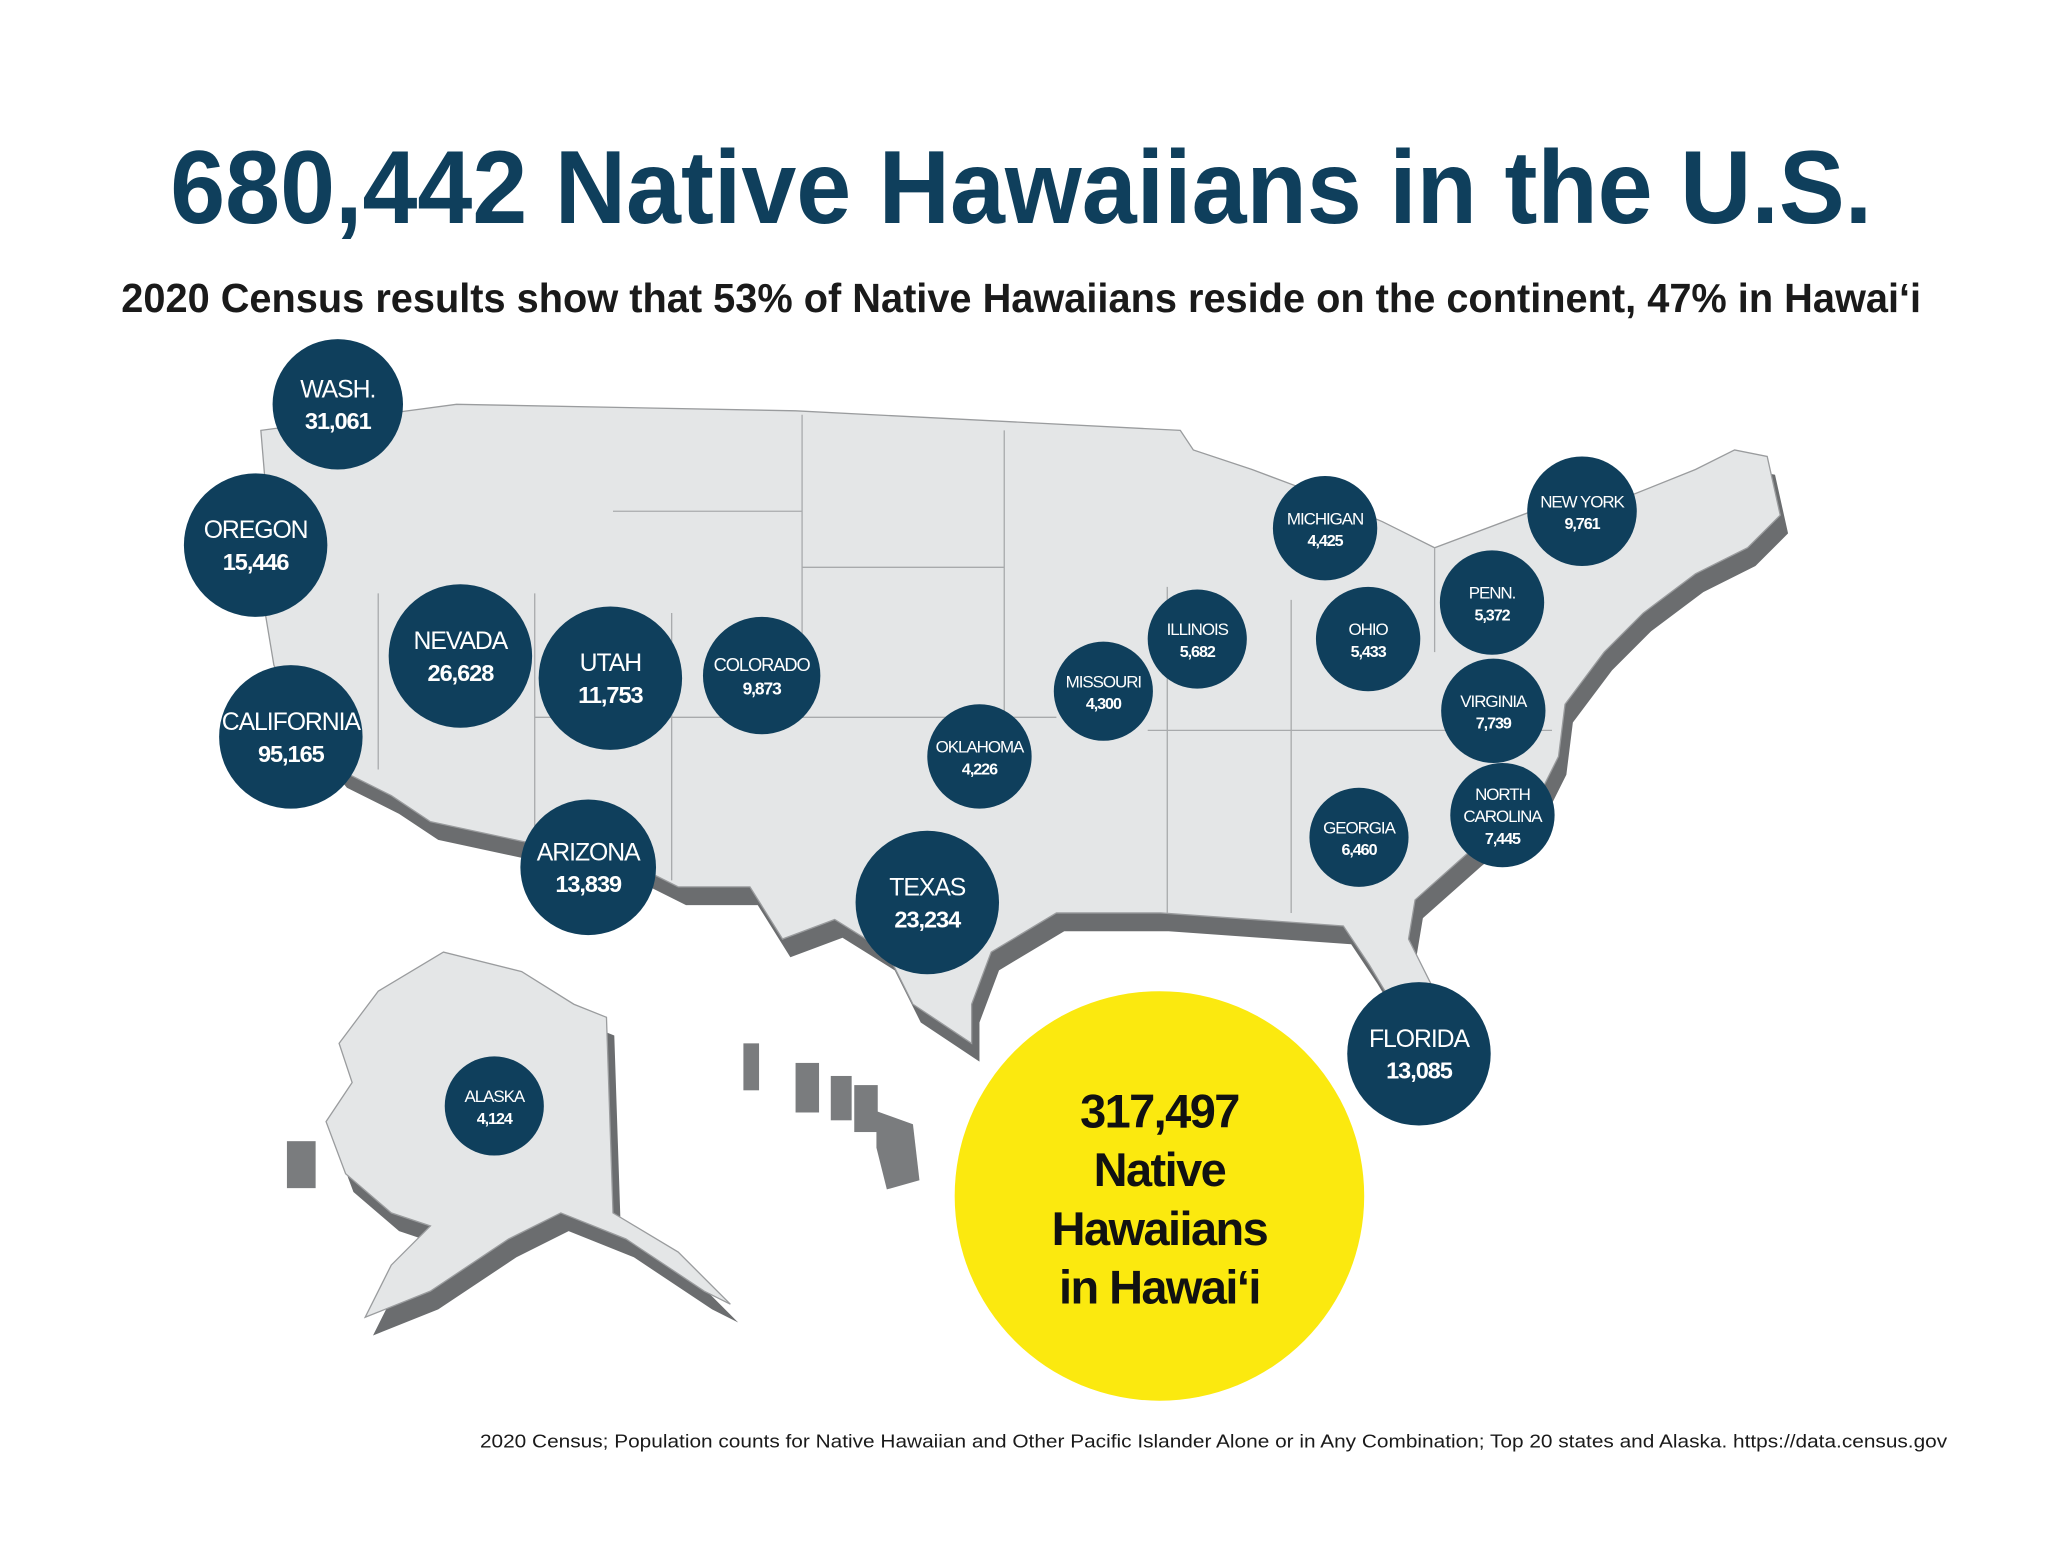  Describe the element at coordinates (495, 1119) in the screenshot. I see `state-value: 4,124` at that location.